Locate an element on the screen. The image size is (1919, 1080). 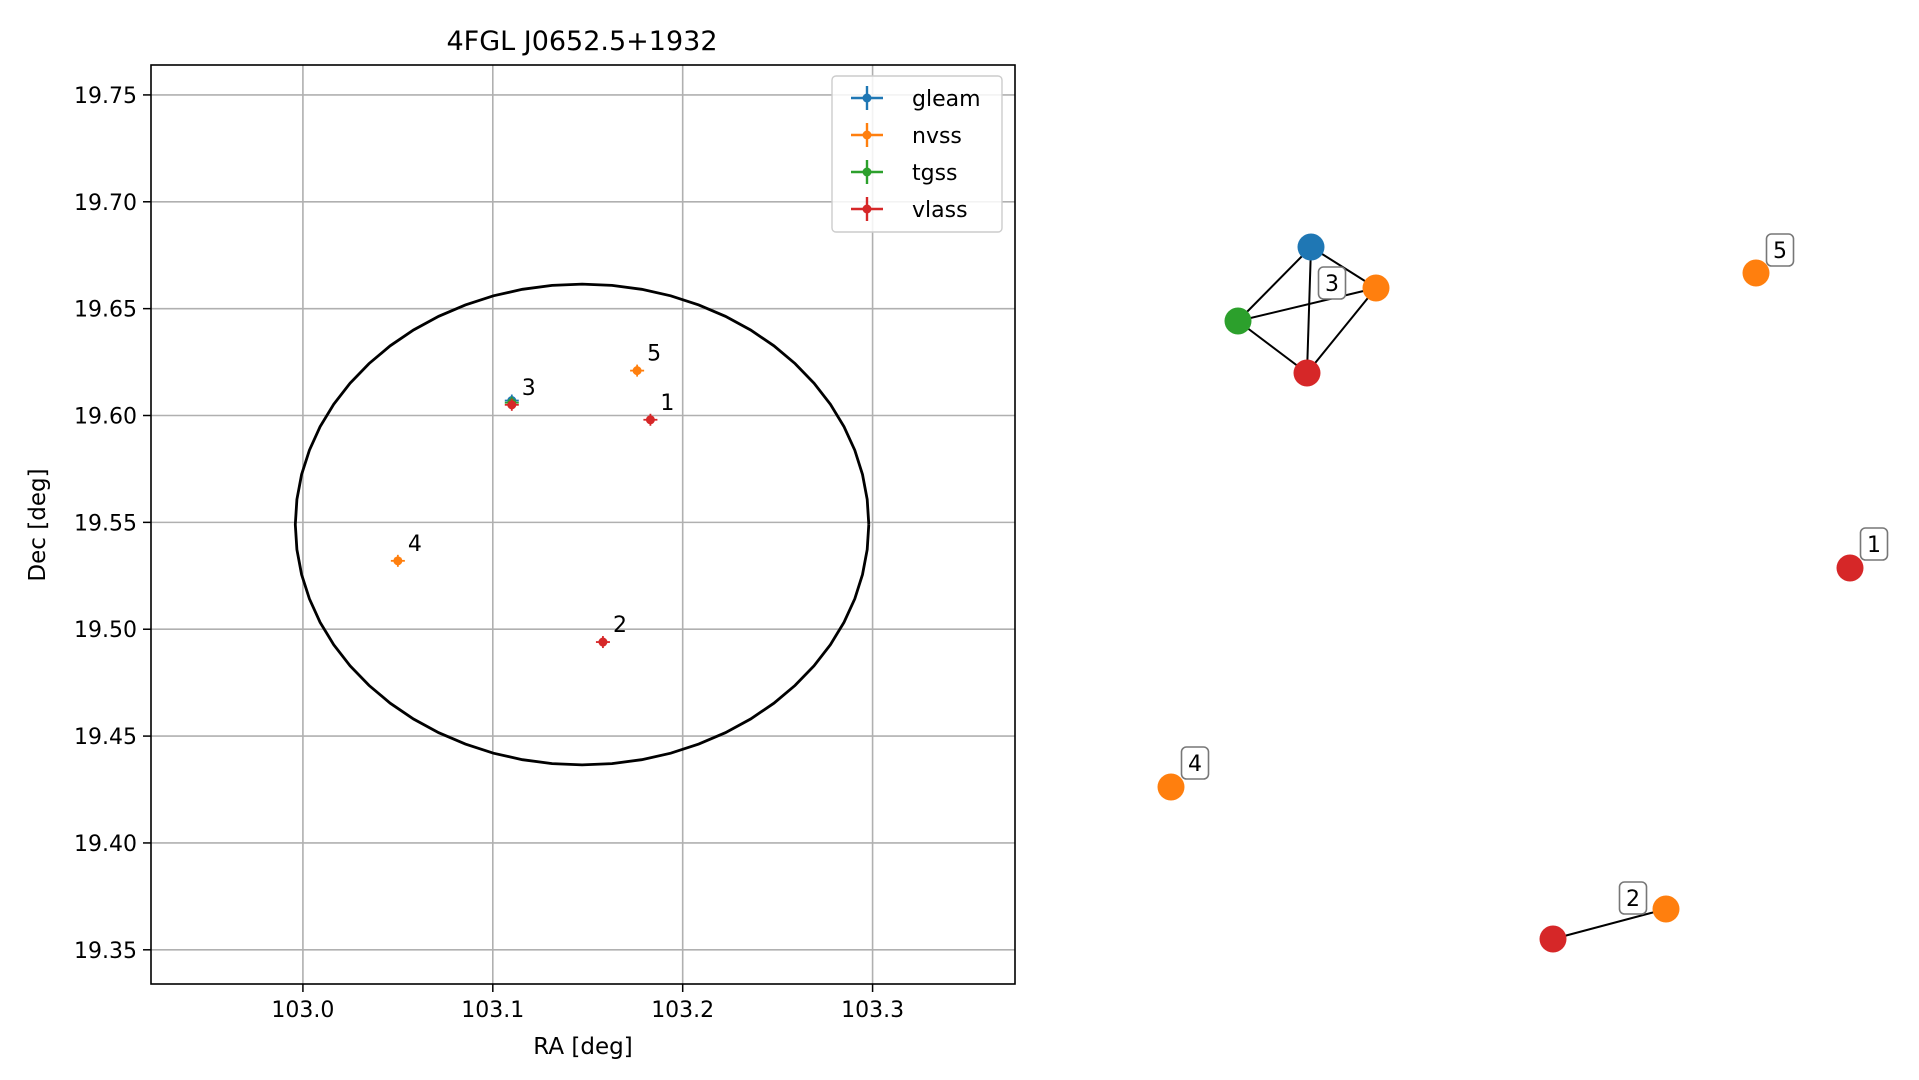
point-label: 3 is located at coordinates (529, 388).